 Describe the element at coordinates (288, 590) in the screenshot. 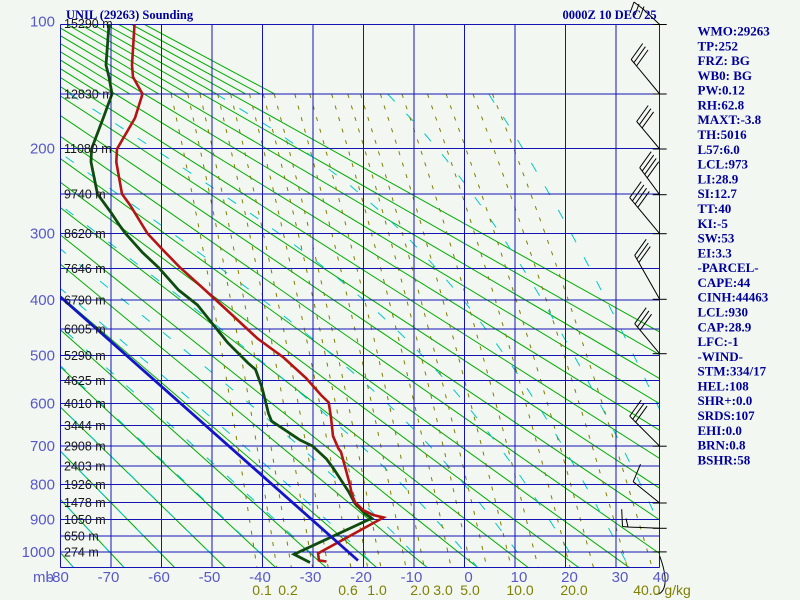

I see `svg-text: 0.2` at that location.